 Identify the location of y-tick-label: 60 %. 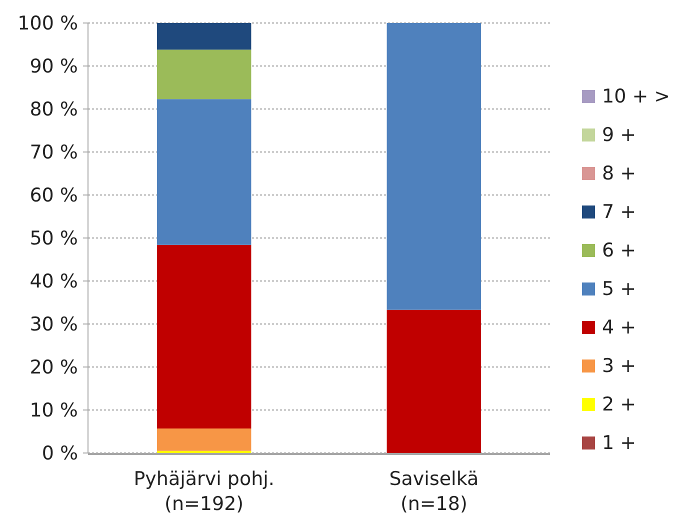
(54, 195).